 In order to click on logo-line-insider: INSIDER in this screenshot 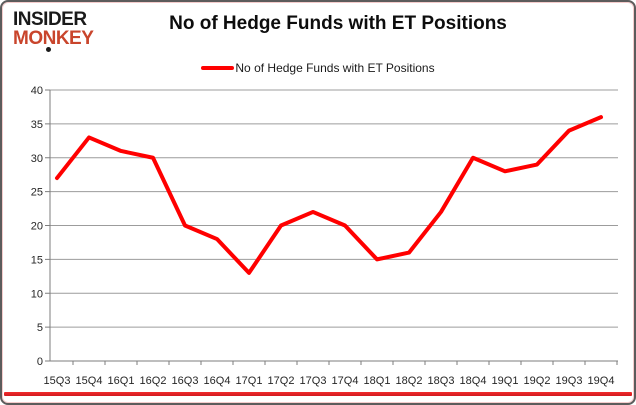, I will do `click(50, 19)`.